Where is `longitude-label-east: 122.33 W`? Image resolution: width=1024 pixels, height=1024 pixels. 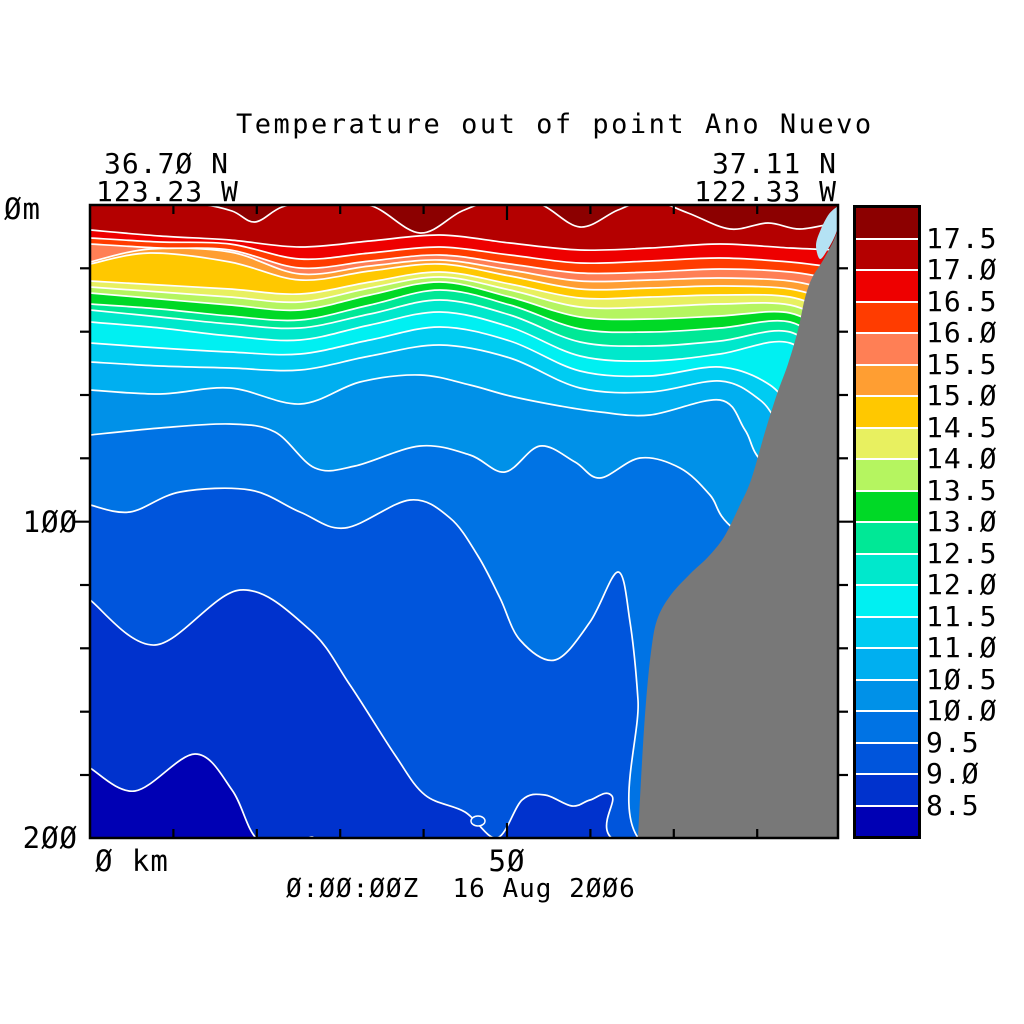 longitude-label-east: 122.33 W is located at coordinates (765, 191).